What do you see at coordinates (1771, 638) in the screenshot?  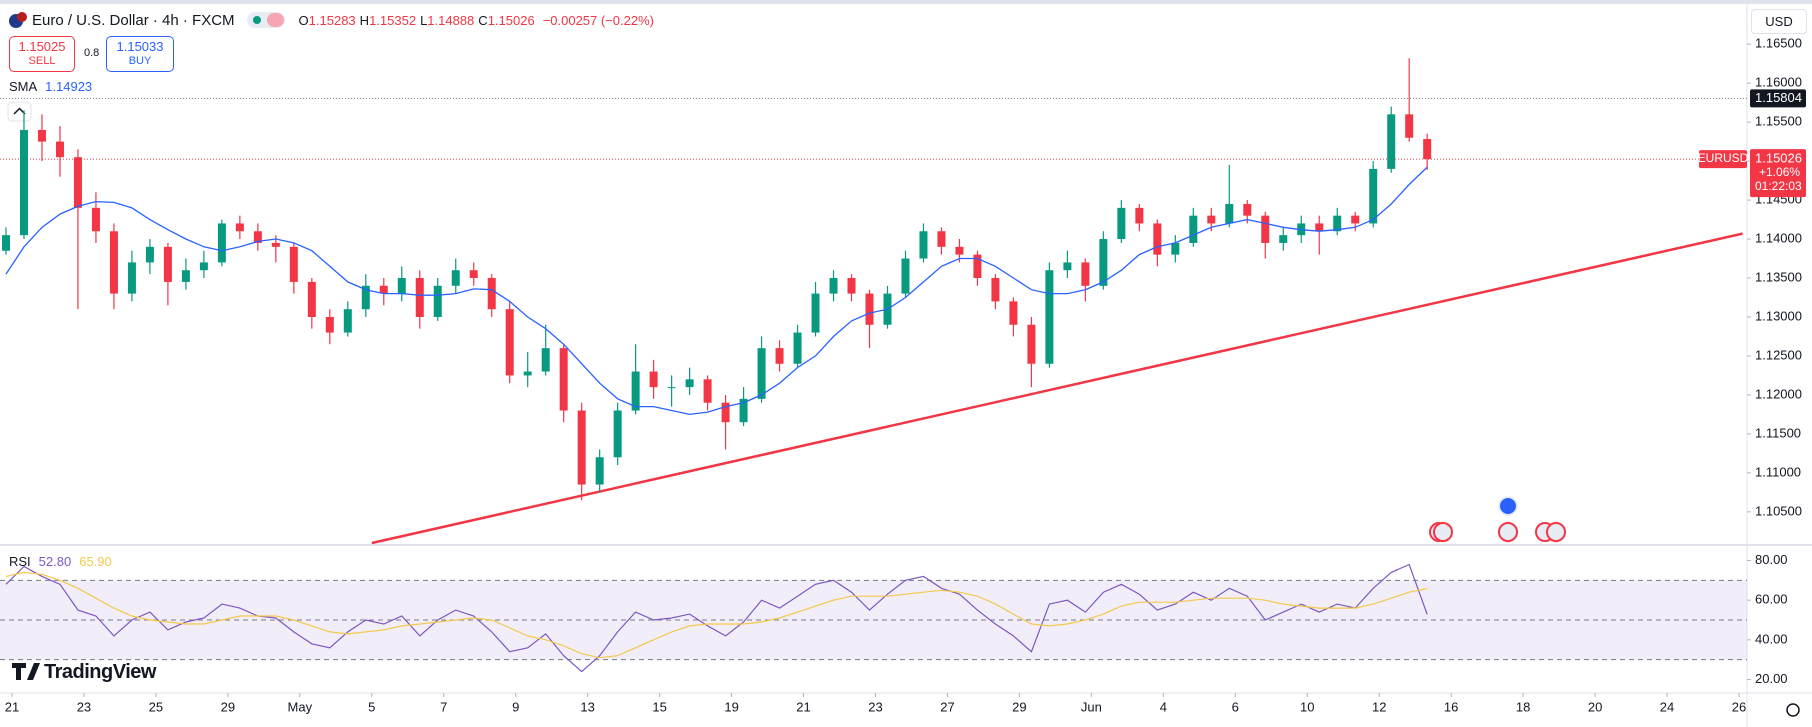 I see `y-tick-label: 40.00` at bounding box center [1771, 638].